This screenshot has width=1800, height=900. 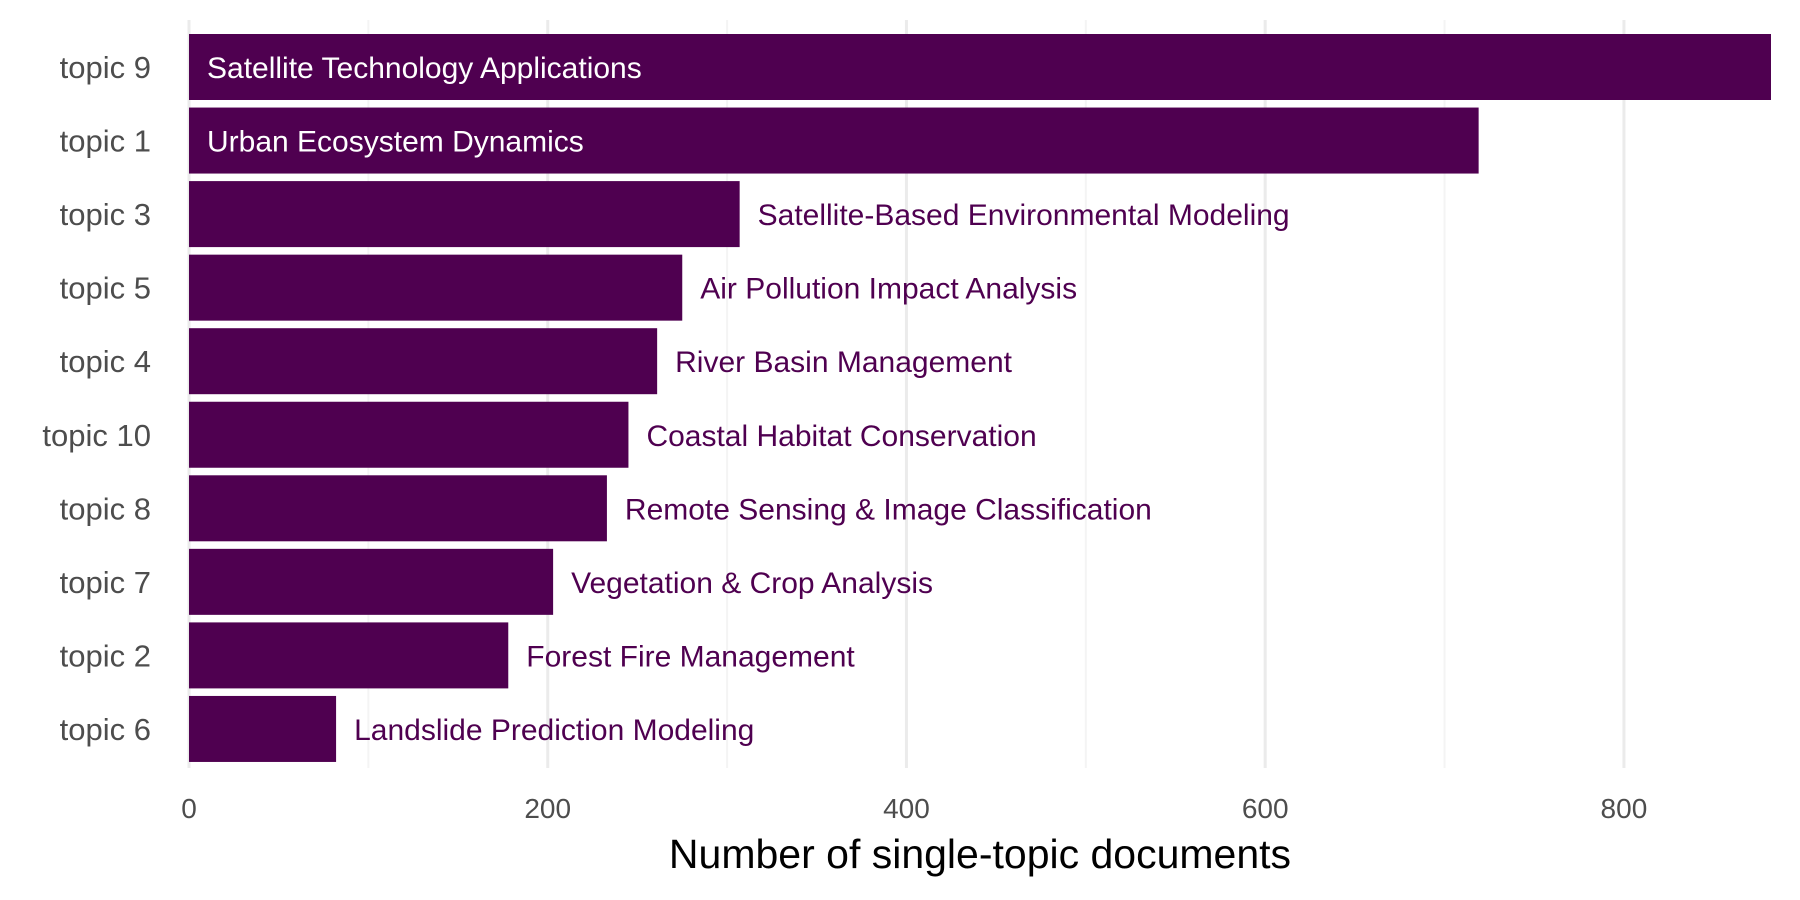 I want to click on bar-label: Vegetation & Crop Analysis, so click(x=752, y=583).